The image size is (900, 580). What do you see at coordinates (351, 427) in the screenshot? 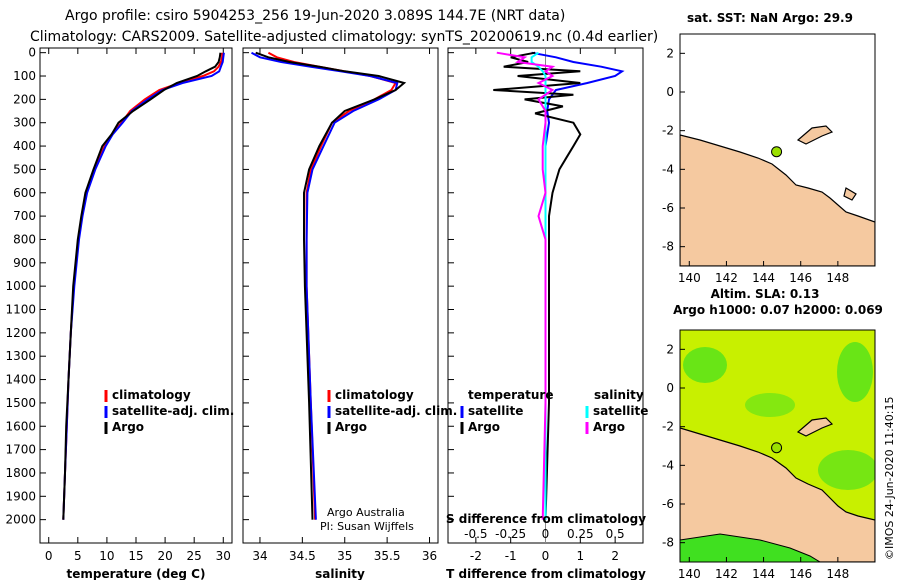
I see `legend-label-argo: Argo` at bounding box center [351, 427].